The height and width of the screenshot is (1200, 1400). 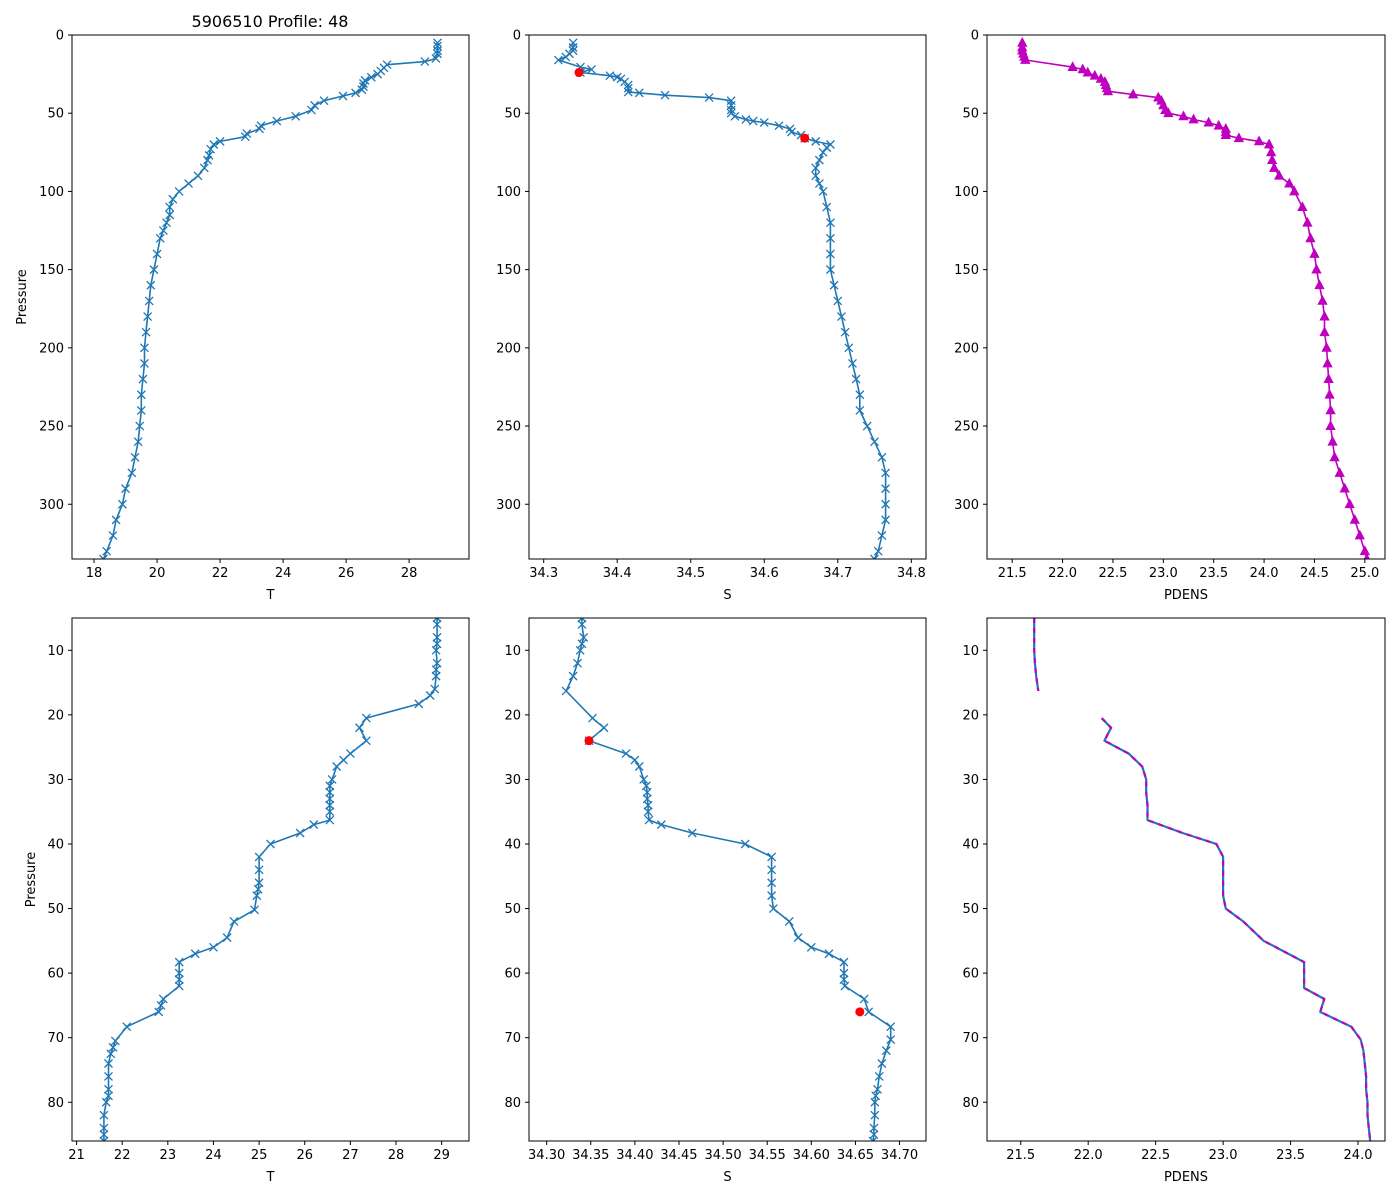 What do you see at coordinates (767, 1155) in the screenshot?
I see `x-tick-label: 34.55` at bounding box center [767, 1155].